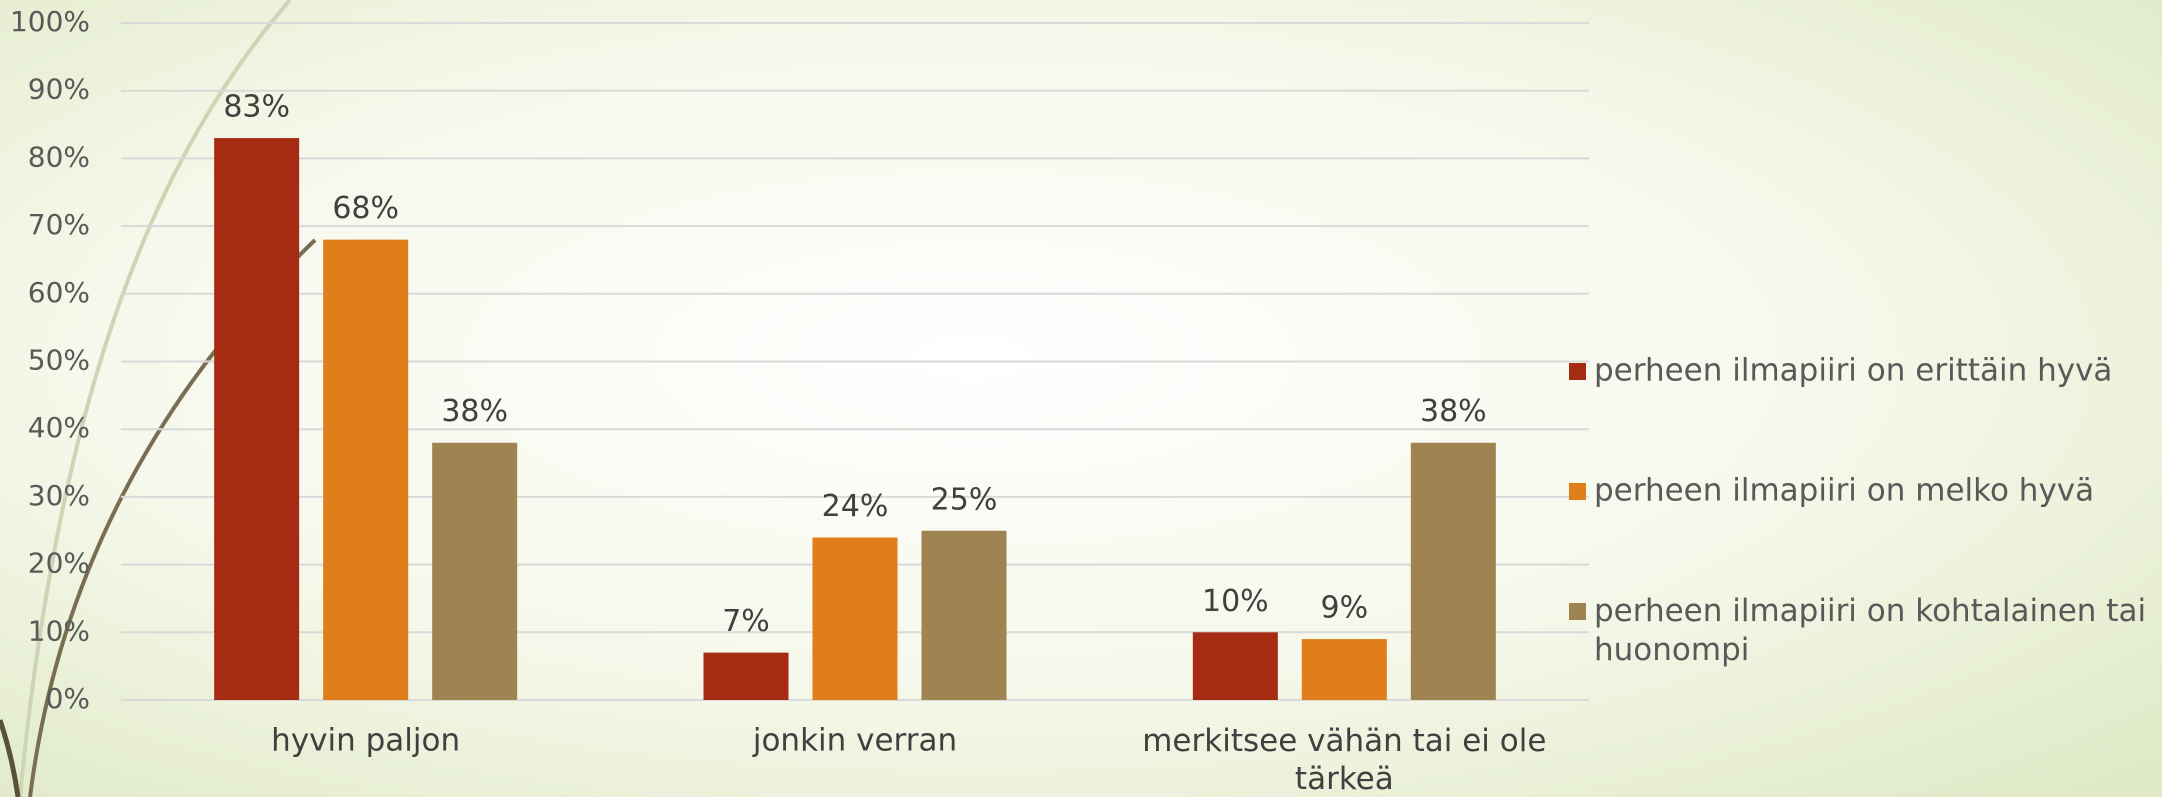 The image size is (2162, 797). I want to click on value-label: 10%, so click(1235, 601).